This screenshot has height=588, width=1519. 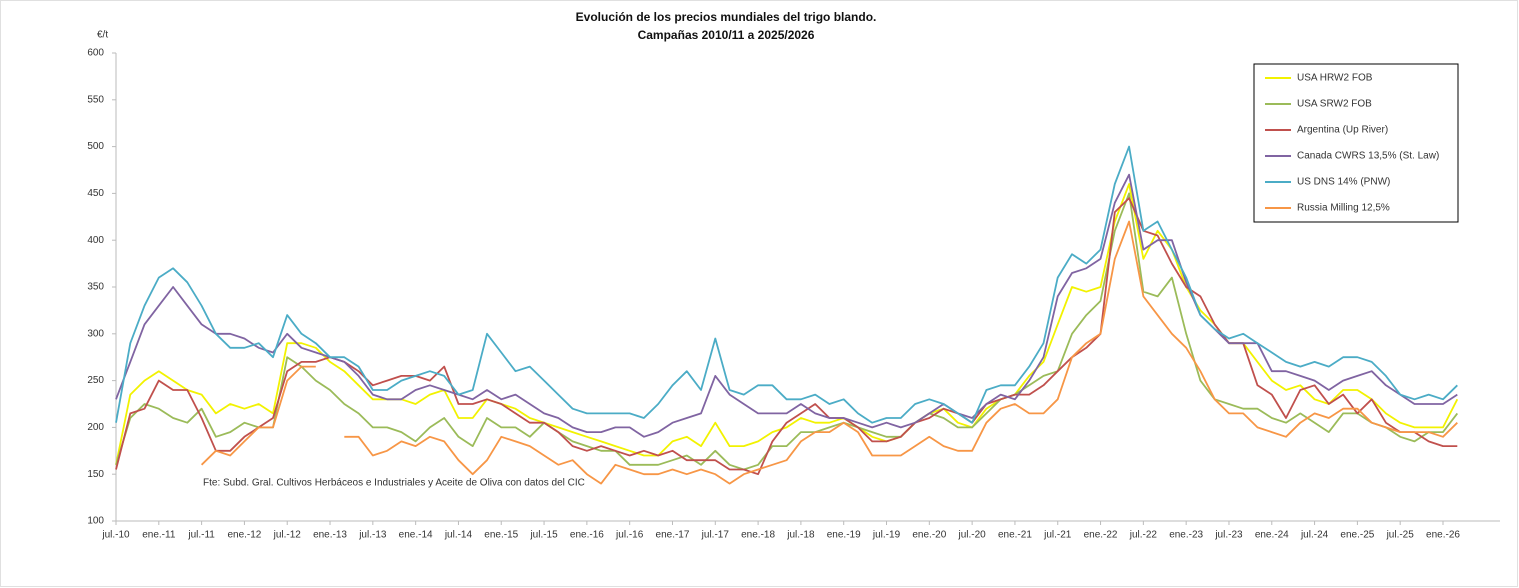 What do you see at coordinates (1356, 143) in the screenshot?
I see `legend-box` at bounding box center [1356, 143].